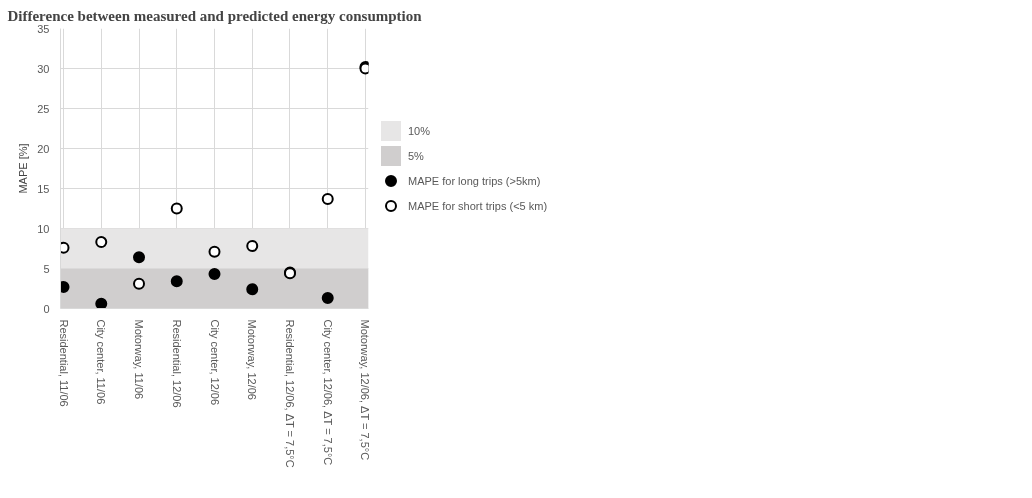  What do you see at coordinates (101, 362) in the screenshot?
I see `x-tick-label: City center, 11/06` at bounding box center [101, 362].